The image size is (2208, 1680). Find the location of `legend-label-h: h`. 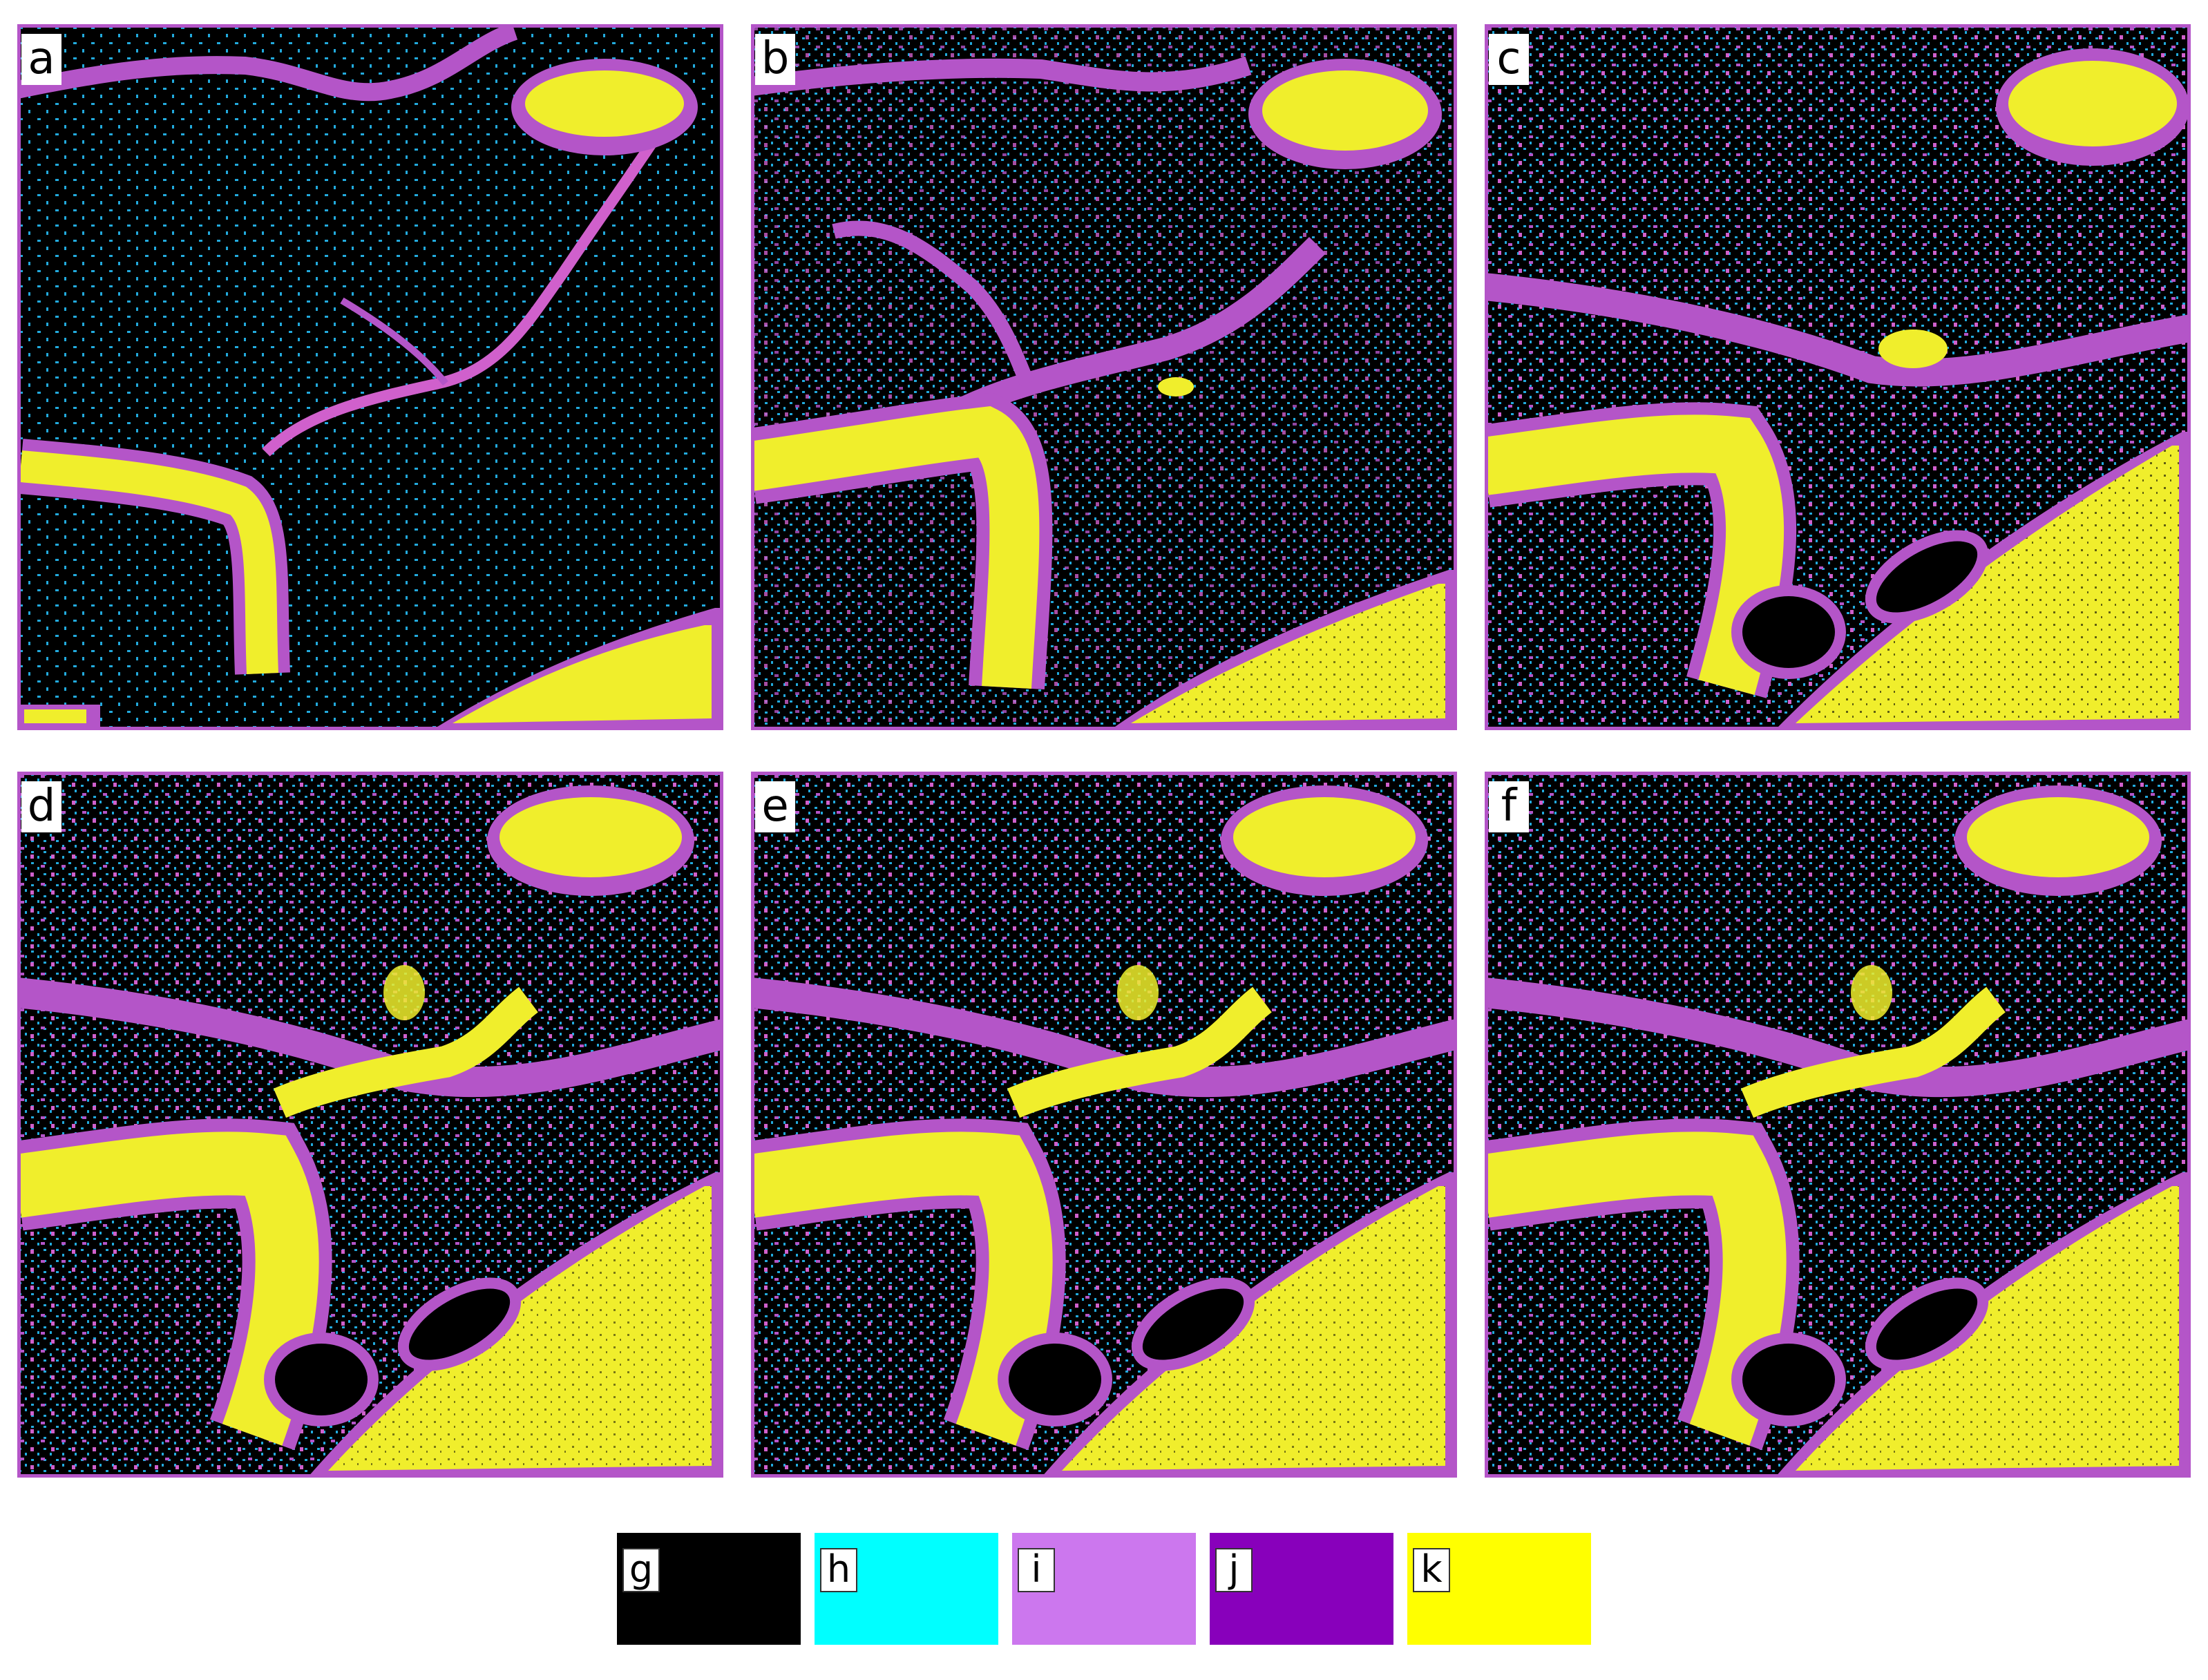

legend-label-h: h is located at coordinates (839, 1570).